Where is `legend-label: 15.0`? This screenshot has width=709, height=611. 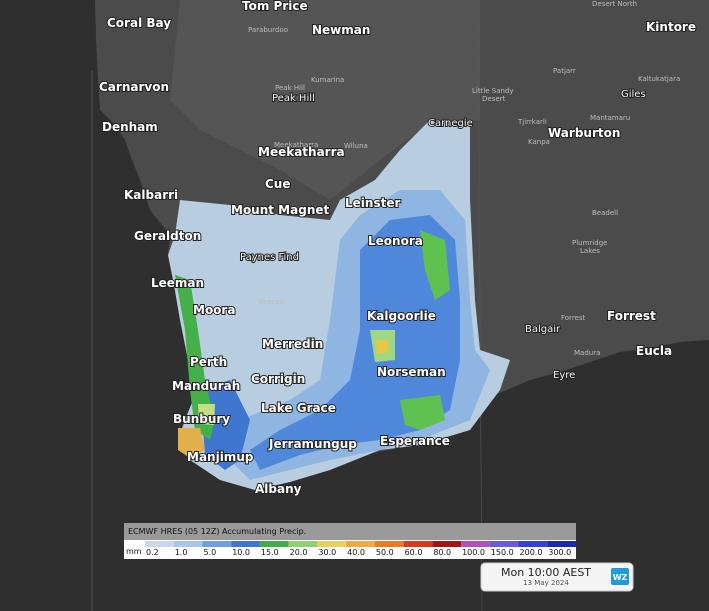 legend-label: 15.0 is located at coordinates (270, 552).